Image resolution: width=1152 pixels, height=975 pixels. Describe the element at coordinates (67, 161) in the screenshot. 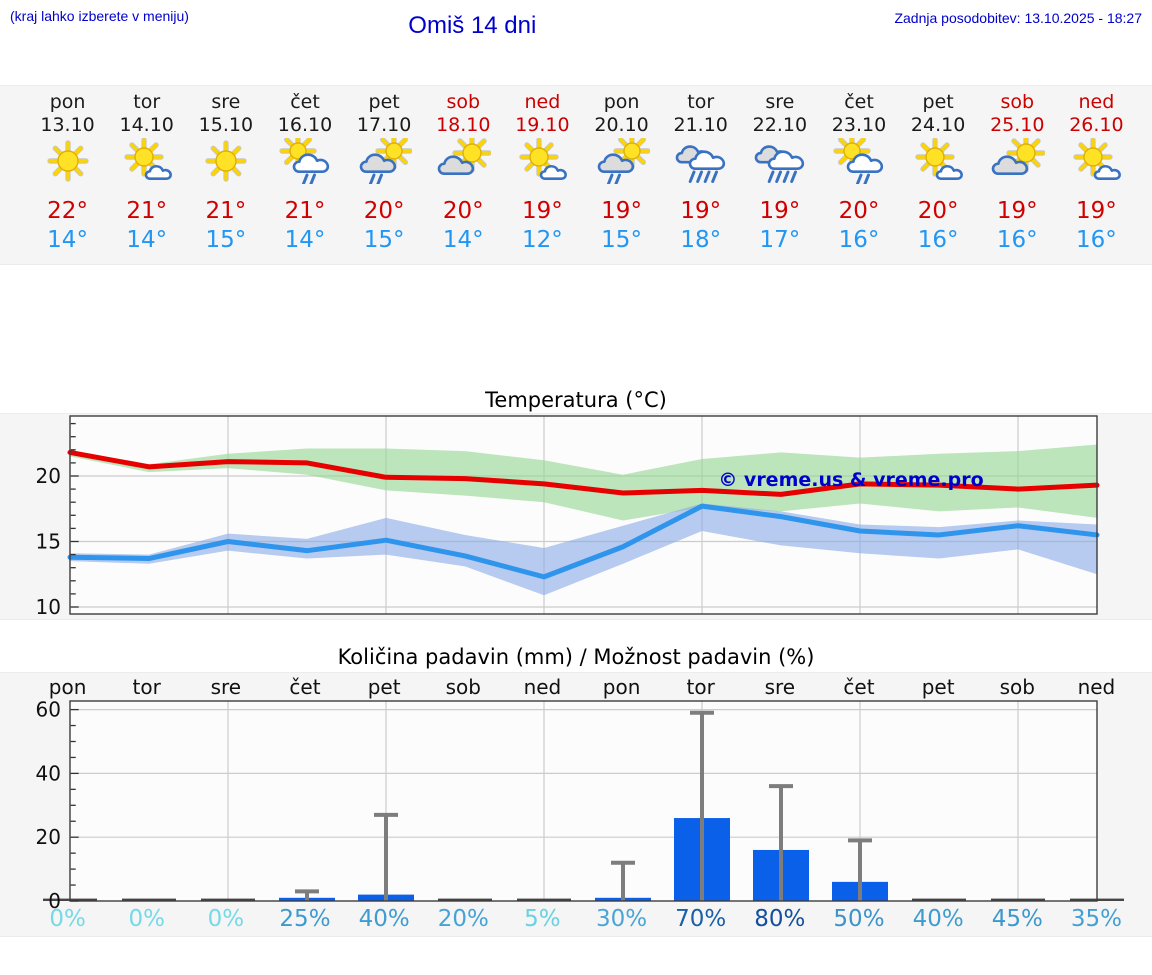

I see `sun-icon` at that location.